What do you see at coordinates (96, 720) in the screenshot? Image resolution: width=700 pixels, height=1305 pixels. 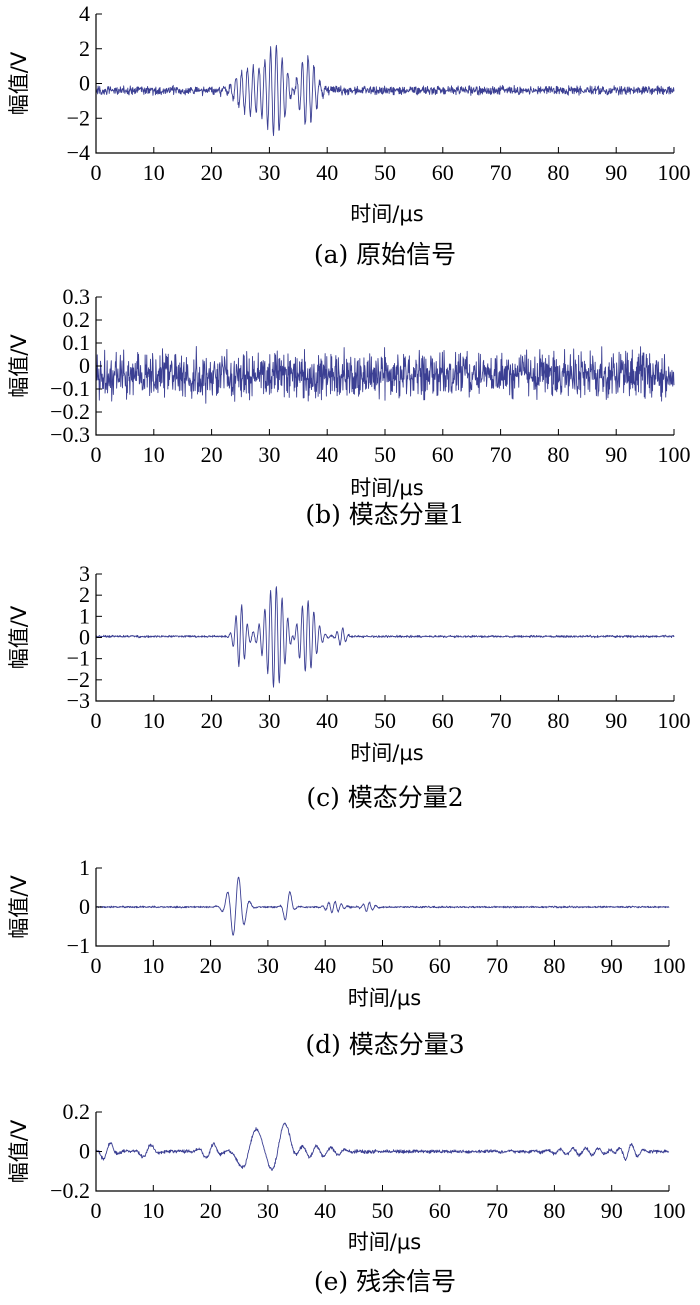 I see `x-tick-label-c-0: 0` at bounding box center [96, 720].